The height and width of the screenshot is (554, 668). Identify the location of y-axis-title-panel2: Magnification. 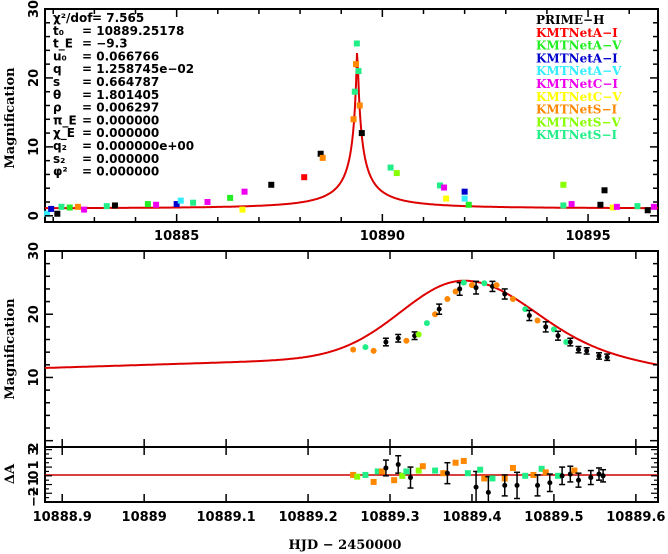
(10, 349).